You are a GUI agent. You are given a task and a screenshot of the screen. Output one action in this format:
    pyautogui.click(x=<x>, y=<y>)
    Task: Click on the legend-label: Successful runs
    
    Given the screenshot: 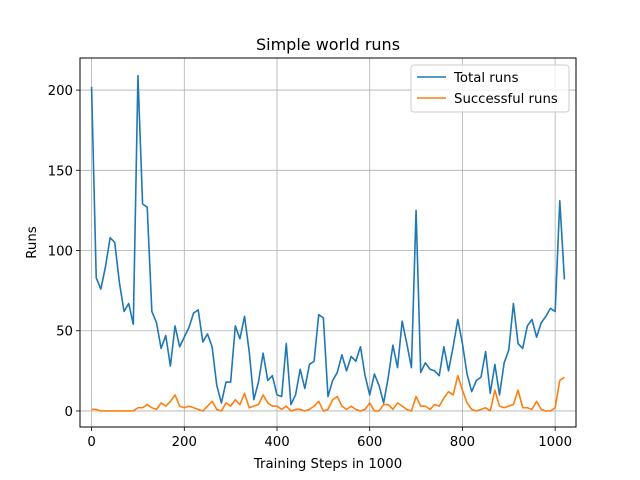 What is the action you would take?
    pyautogui.click(x=506, y=99)
    